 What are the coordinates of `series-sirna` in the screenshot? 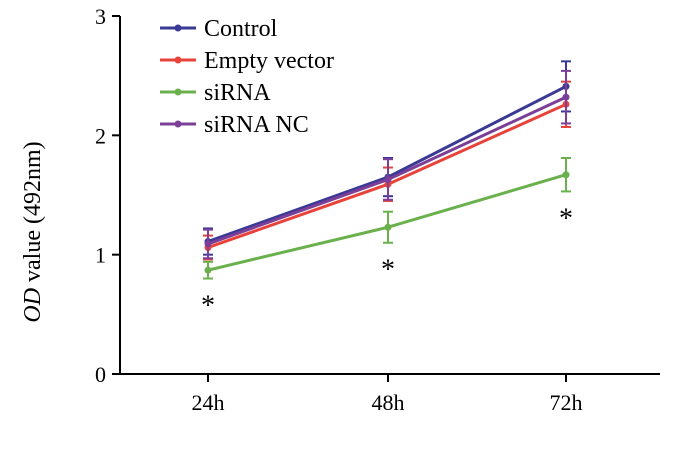 It's located at (387, 218).